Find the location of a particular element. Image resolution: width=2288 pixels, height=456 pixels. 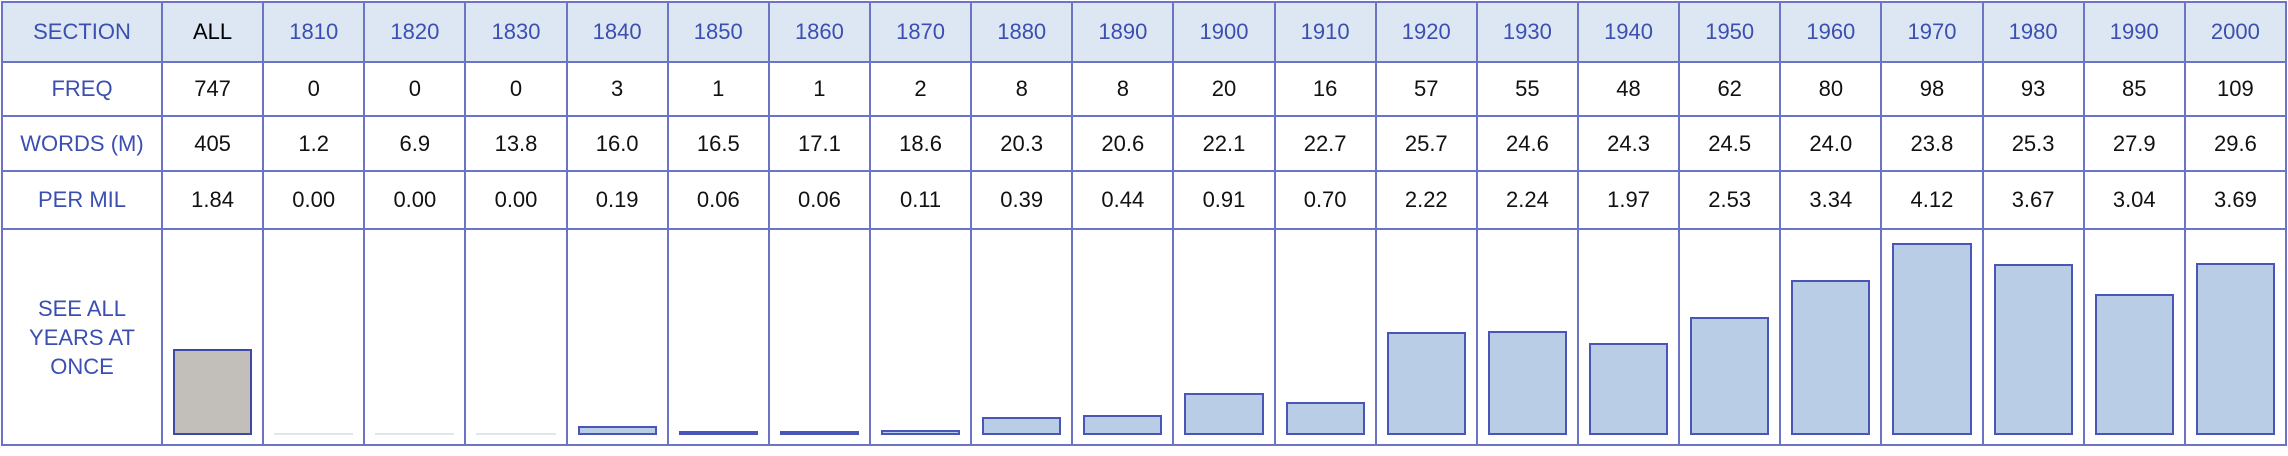

row-header: SECTION is located at coordinates (82, 32).